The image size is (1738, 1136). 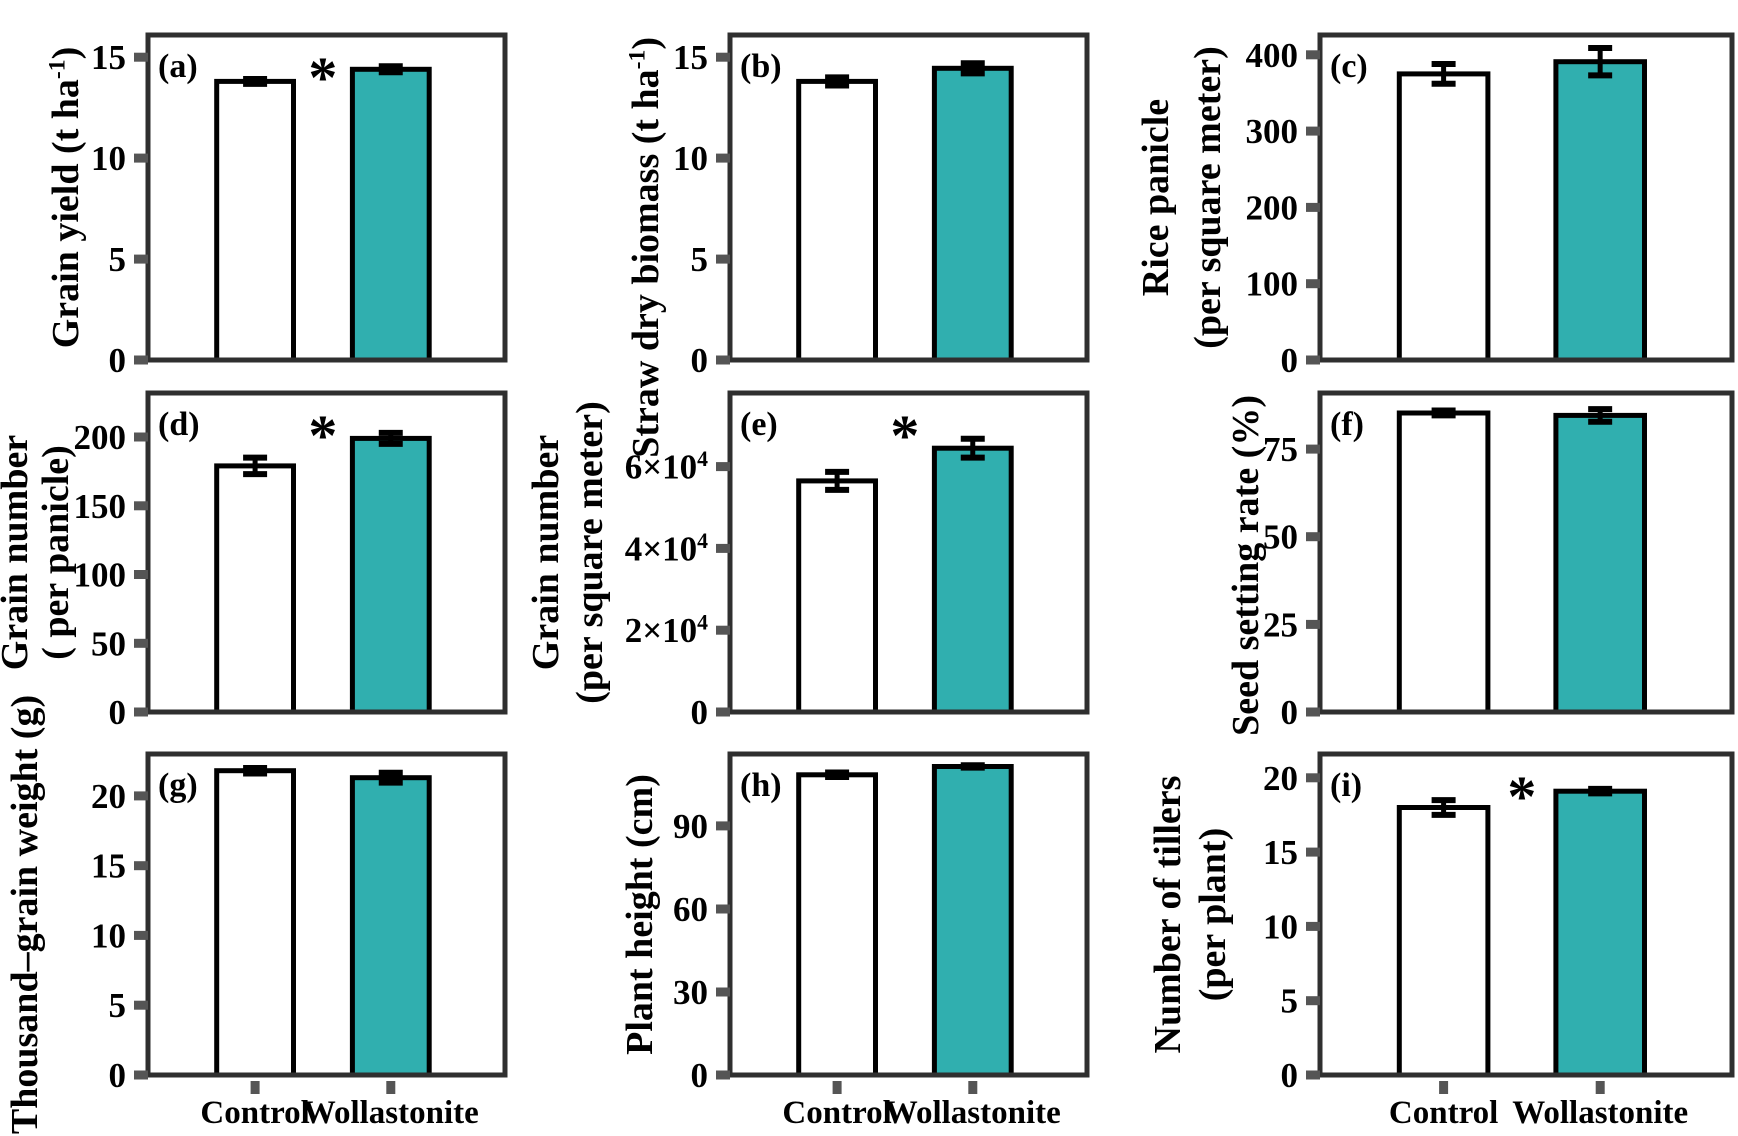 I want to click on y-tick-label: 6×10⁴, so click(x=666, y=467).